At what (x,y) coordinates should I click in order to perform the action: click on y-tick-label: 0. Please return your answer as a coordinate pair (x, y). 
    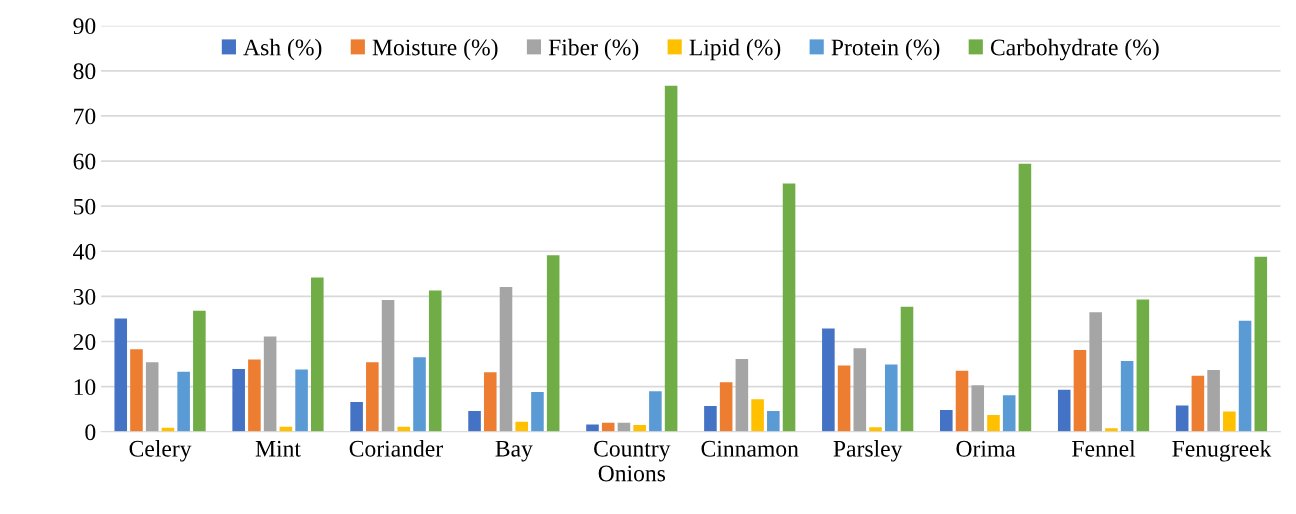
    Looking at the image, I should click on (90, 432).